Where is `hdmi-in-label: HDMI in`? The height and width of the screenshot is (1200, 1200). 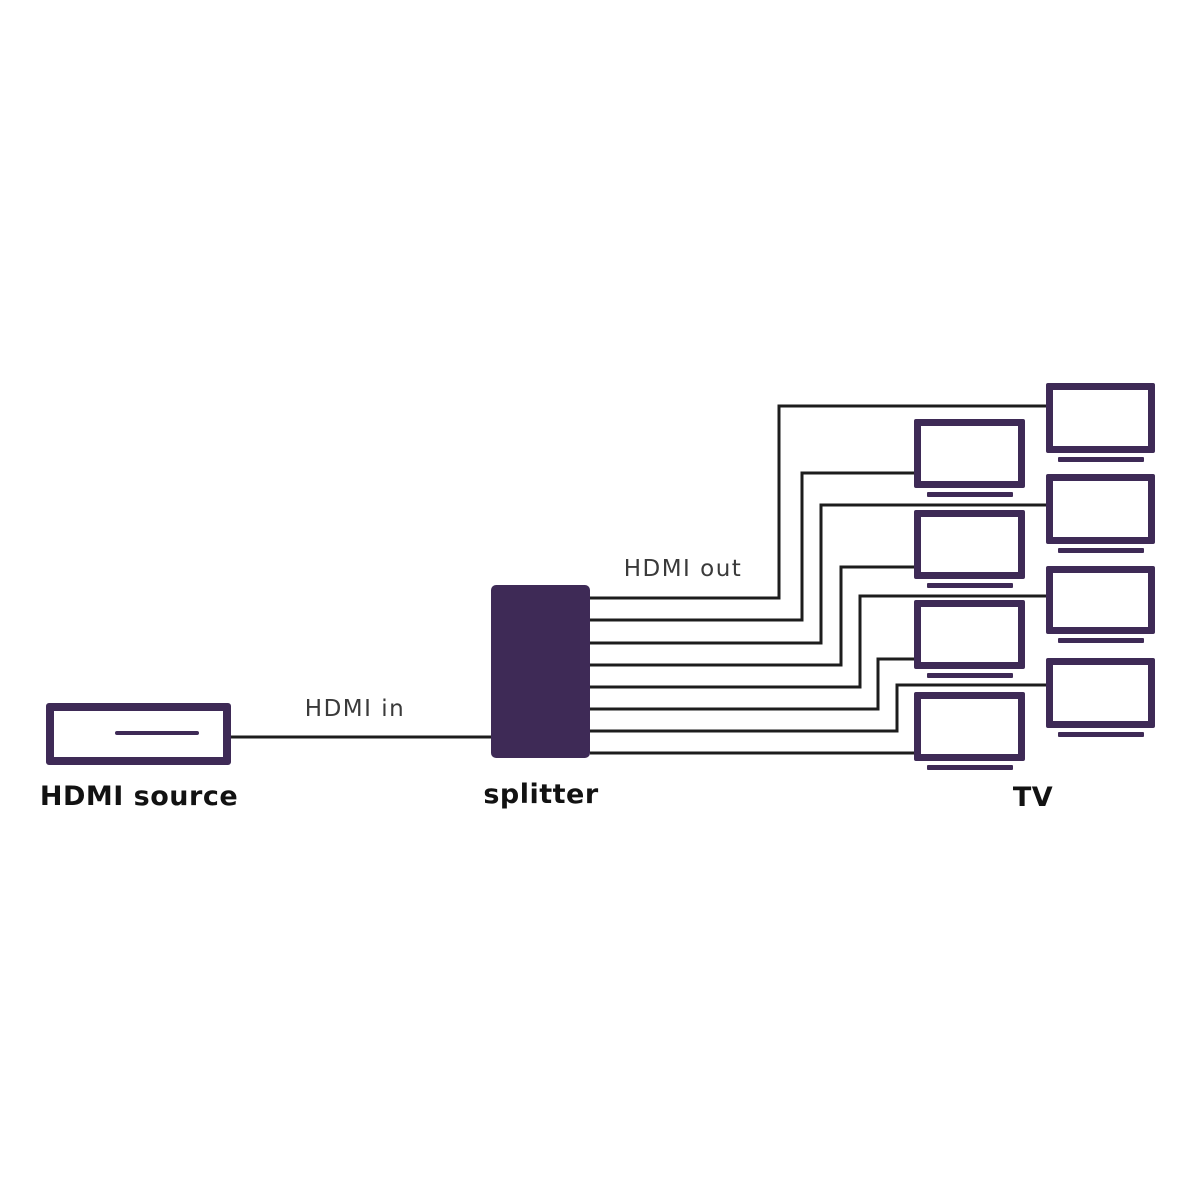 hdmi-in-label: HDMI in is located at coordinates (355, 709).